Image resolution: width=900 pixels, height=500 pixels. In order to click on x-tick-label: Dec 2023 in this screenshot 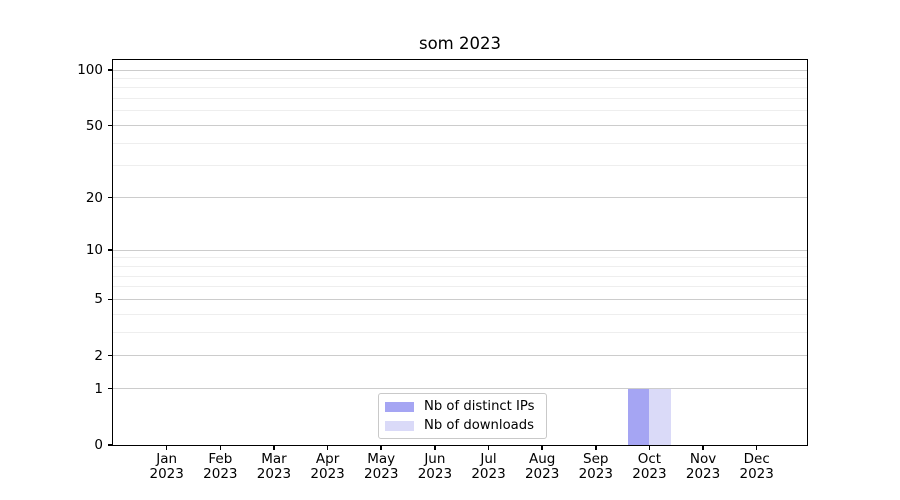, I will do `click(756, 466)`.